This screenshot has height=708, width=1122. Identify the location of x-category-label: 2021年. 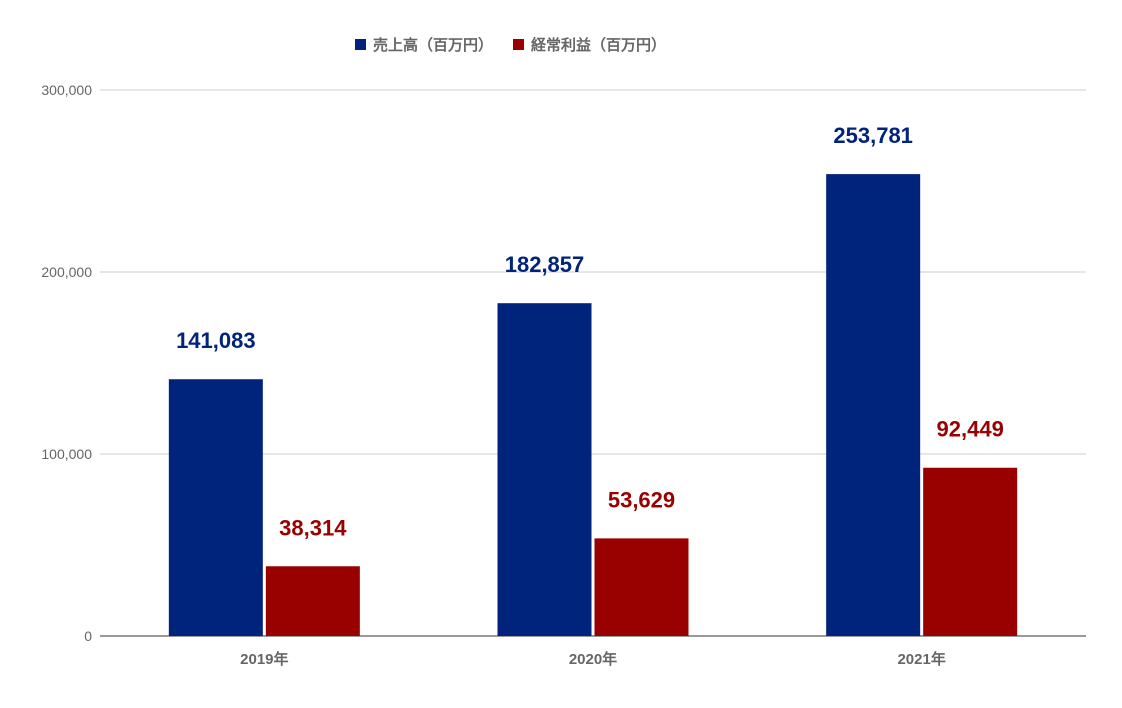
(921, 659).